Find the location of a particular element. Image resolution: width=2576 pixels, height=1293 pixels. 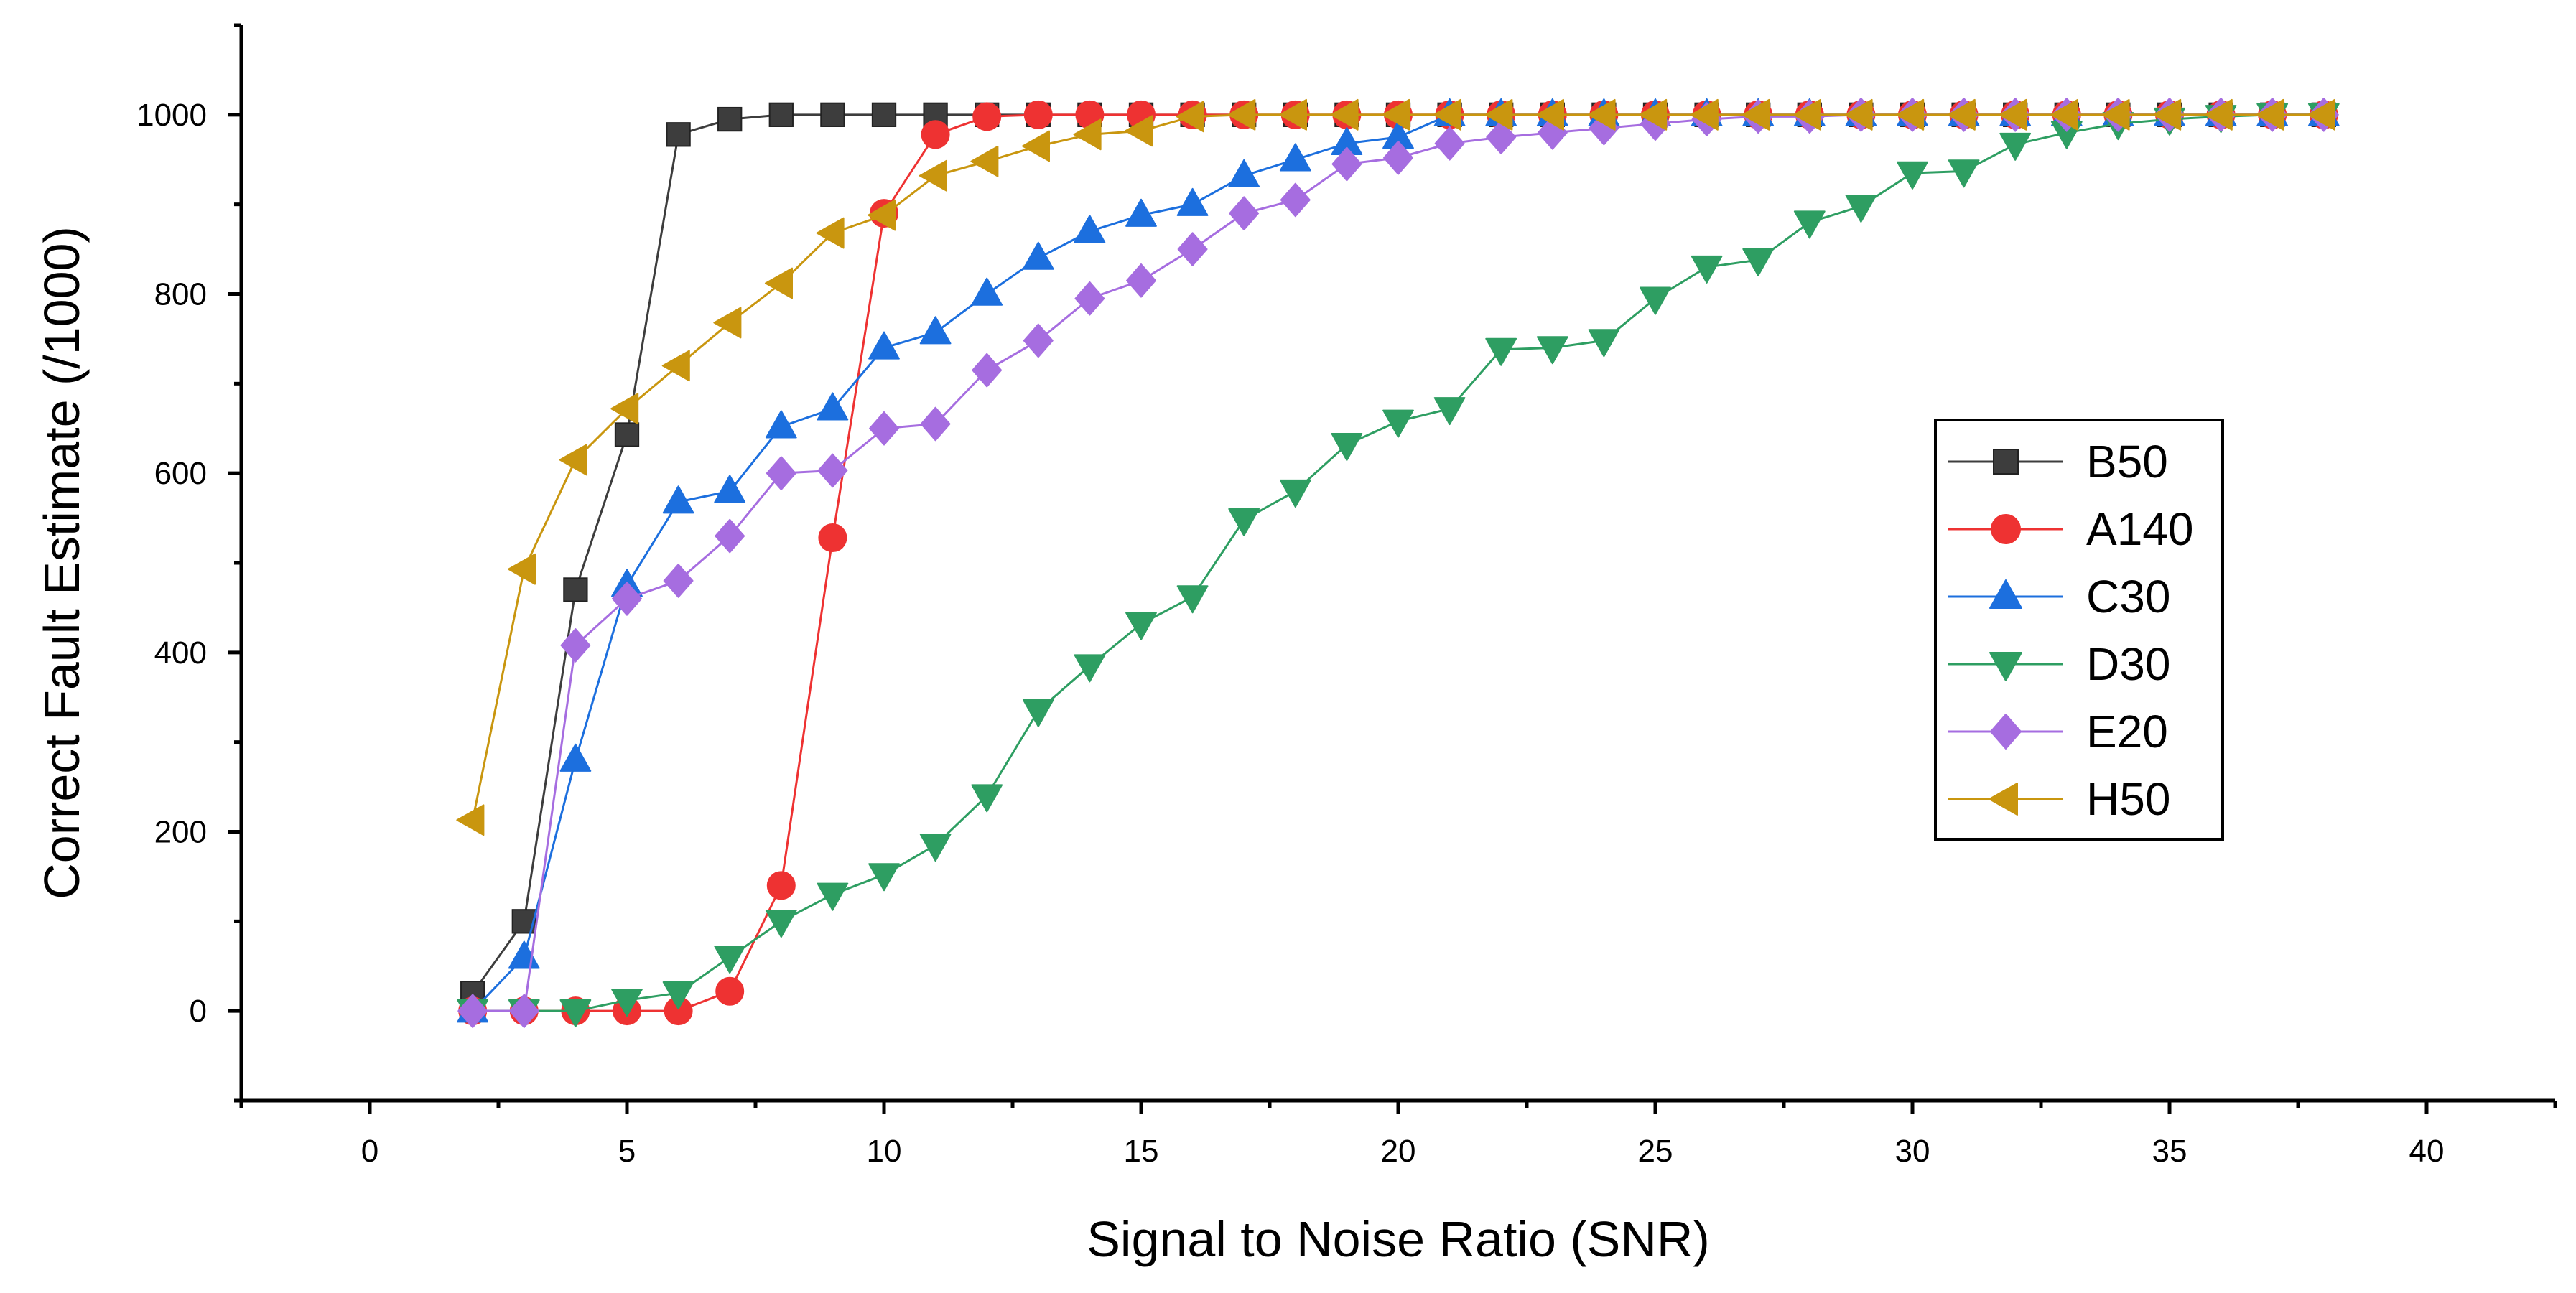

y-tick-label: 600 is located at coordinates (180, 473).